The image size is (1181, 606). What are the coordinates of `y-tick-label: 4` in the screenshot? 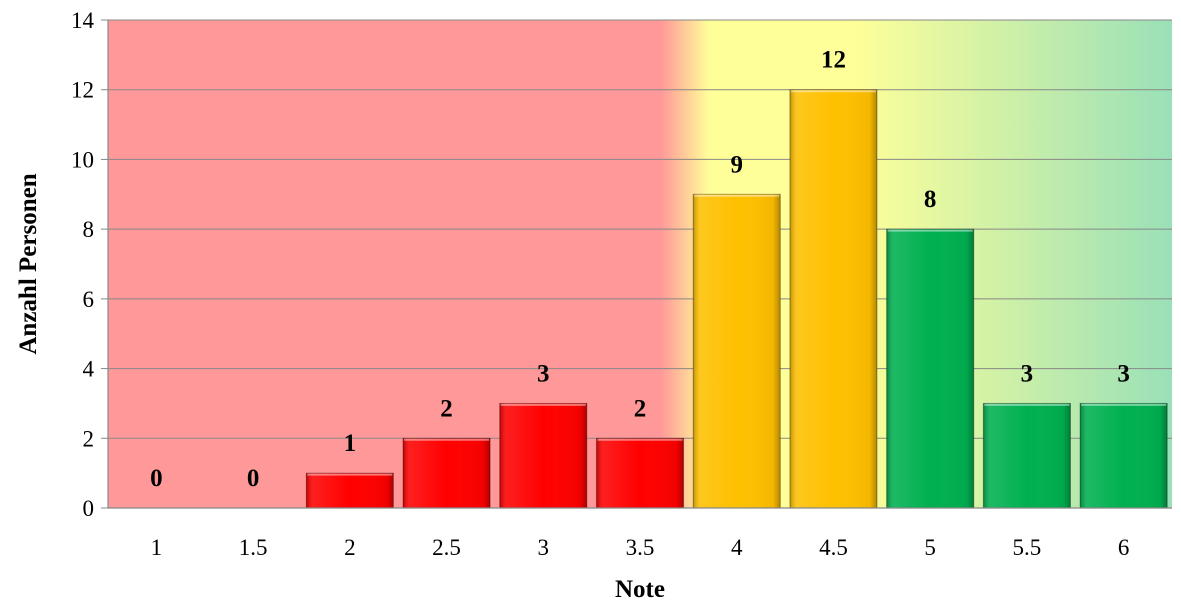 It's located at (89, 369).